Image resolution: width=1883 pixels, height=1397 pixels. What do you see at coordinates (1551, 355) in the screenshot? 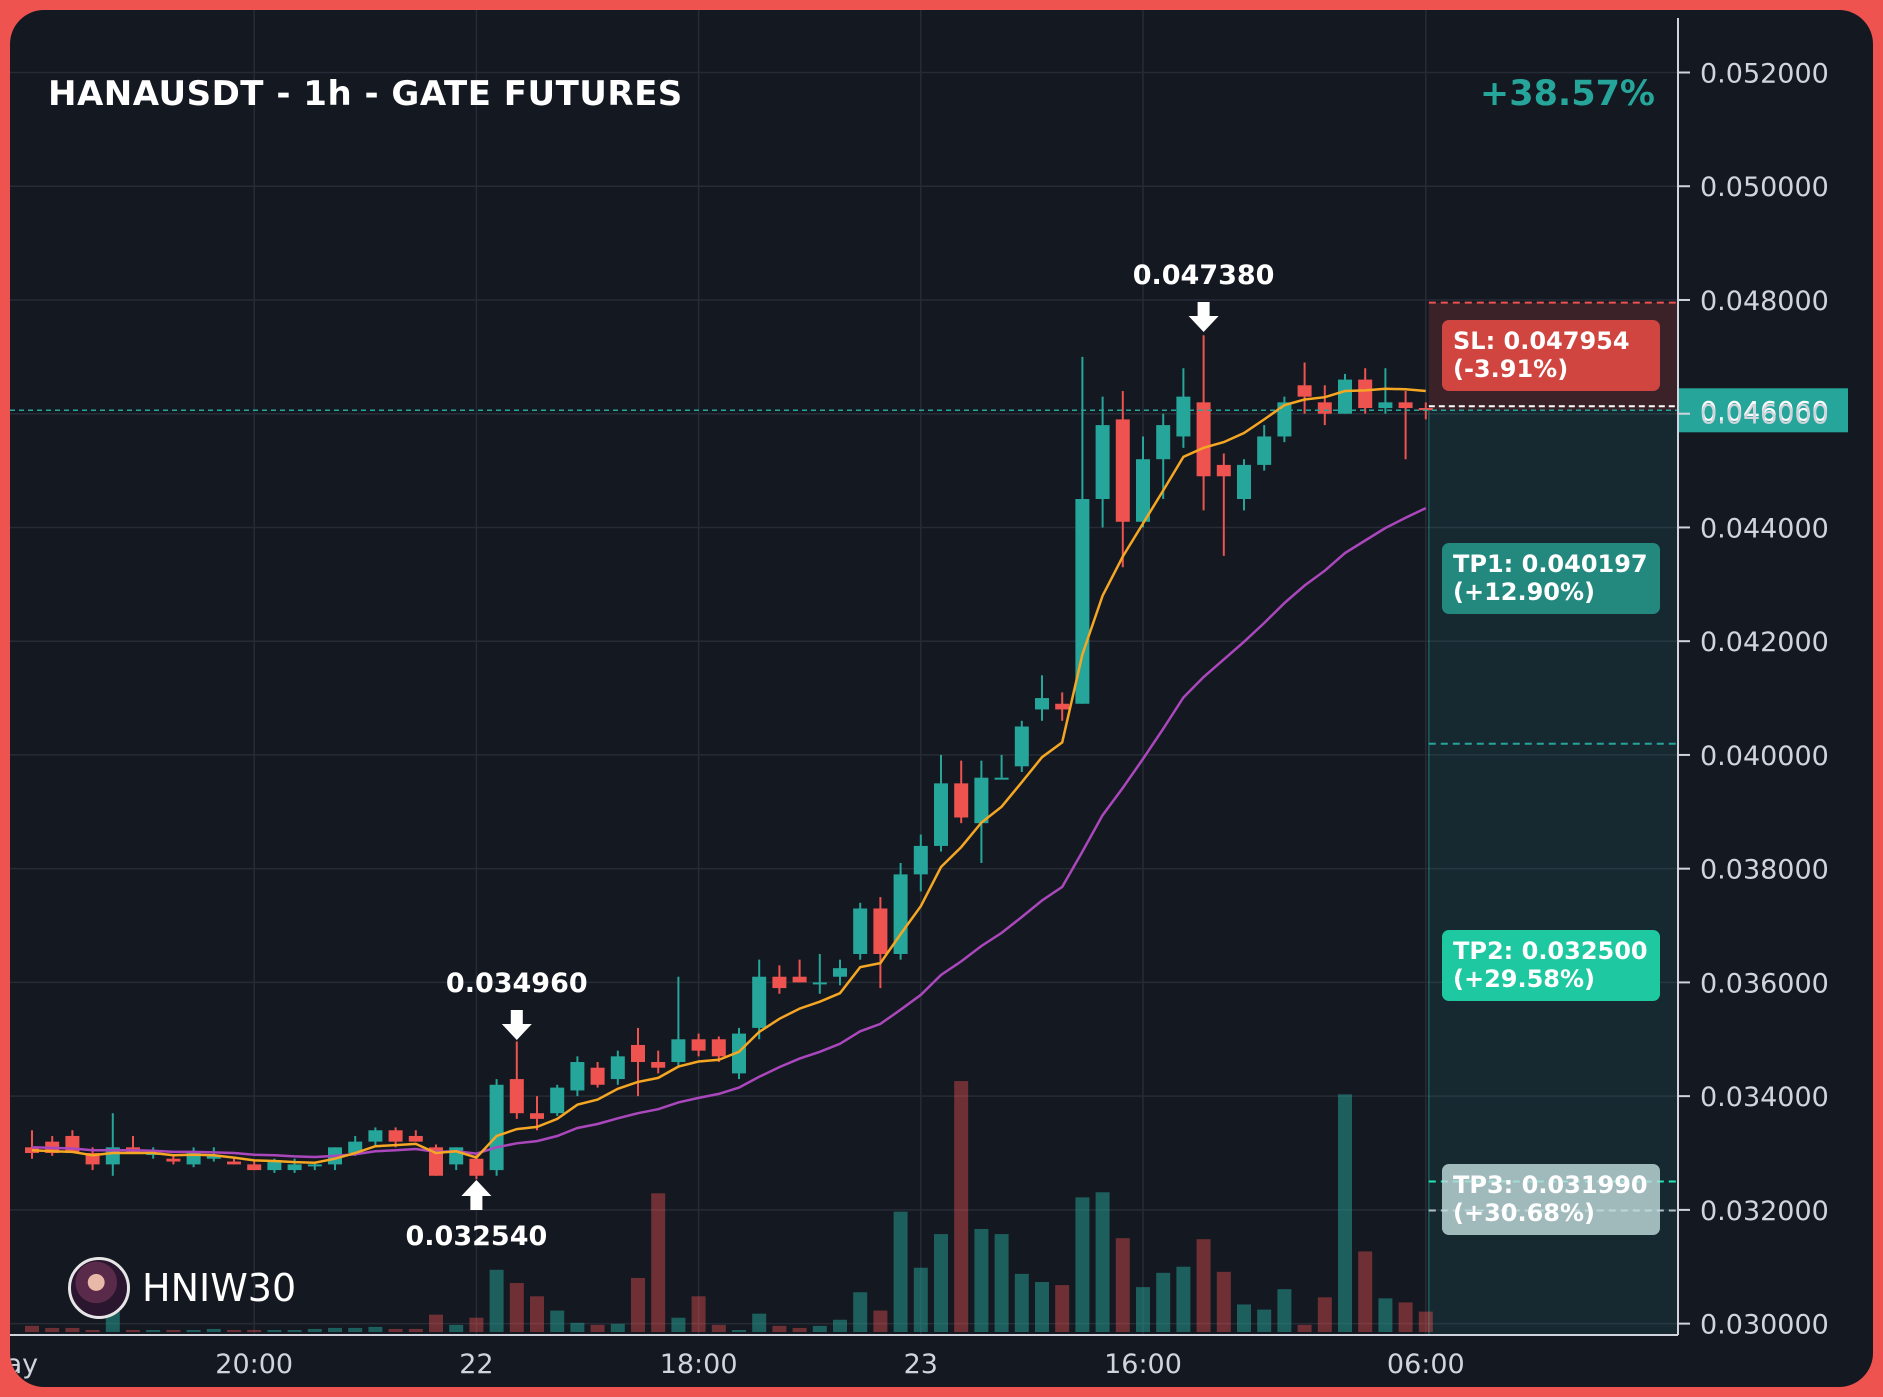
I see `sl-label-bg` at bounding box center [1551, 355].